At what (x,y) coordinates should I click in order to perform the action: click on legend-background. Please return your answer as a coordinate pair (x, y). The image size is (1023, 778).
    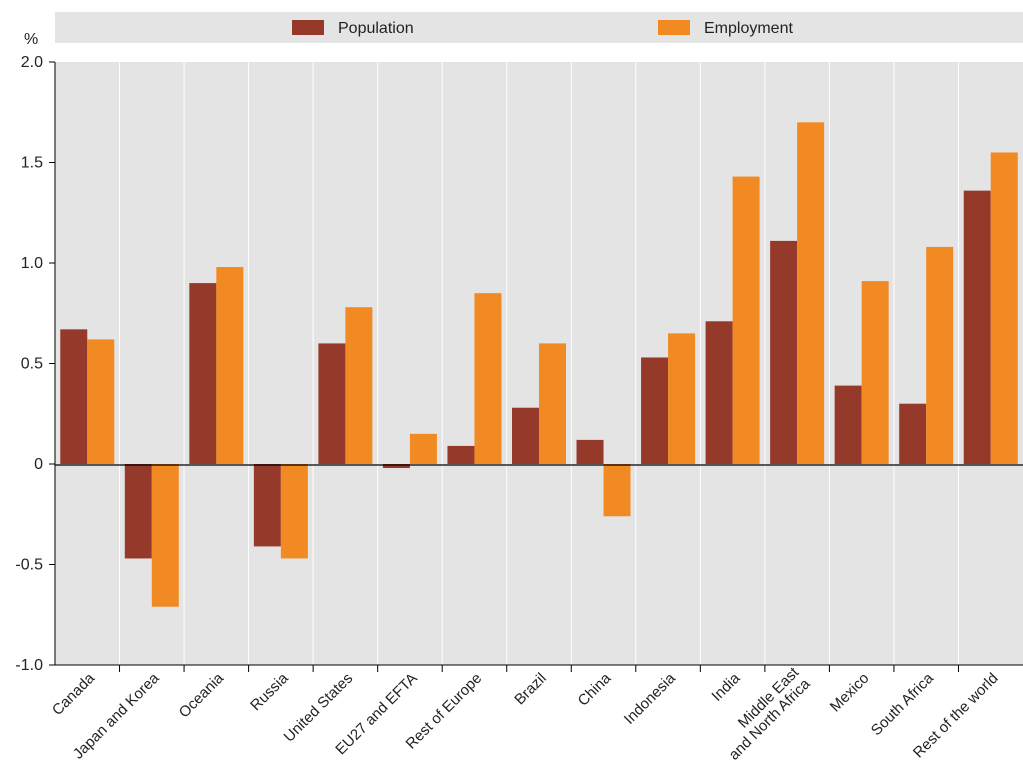
    Looking at the image, I should click on (539, 27).